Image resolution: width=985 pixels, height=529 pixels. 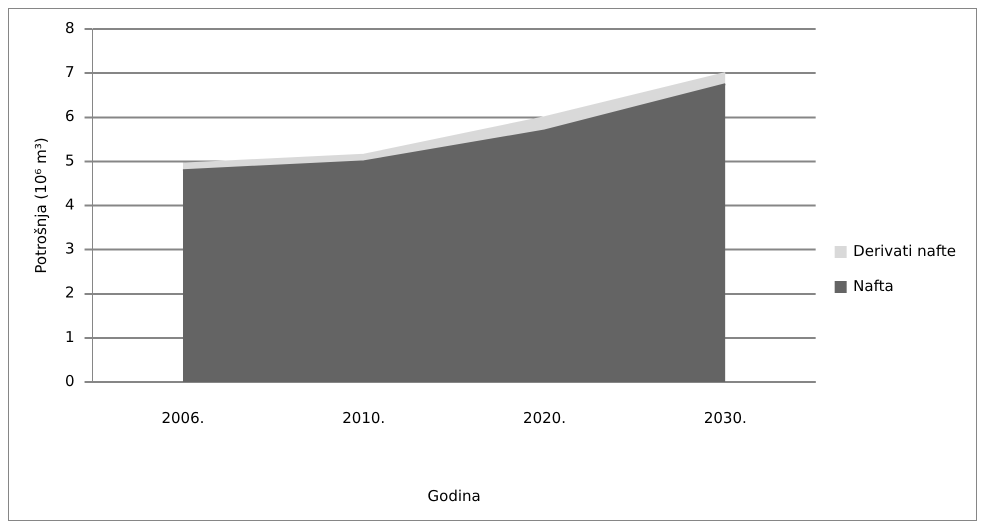 I want to click on legend-label: Derivati nafte, so click(x=904, y=251).